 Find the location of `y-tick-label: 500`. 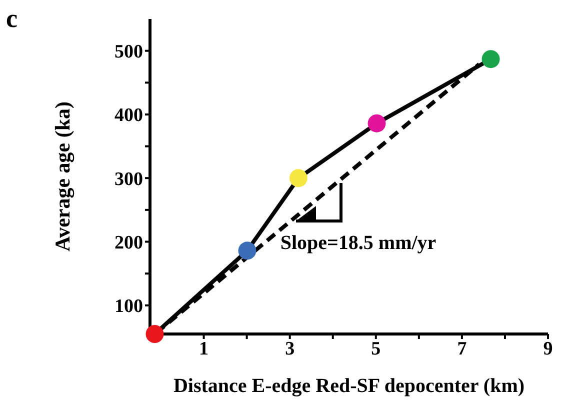

y-tick-label: 500 is located at coordinates (128, 52).